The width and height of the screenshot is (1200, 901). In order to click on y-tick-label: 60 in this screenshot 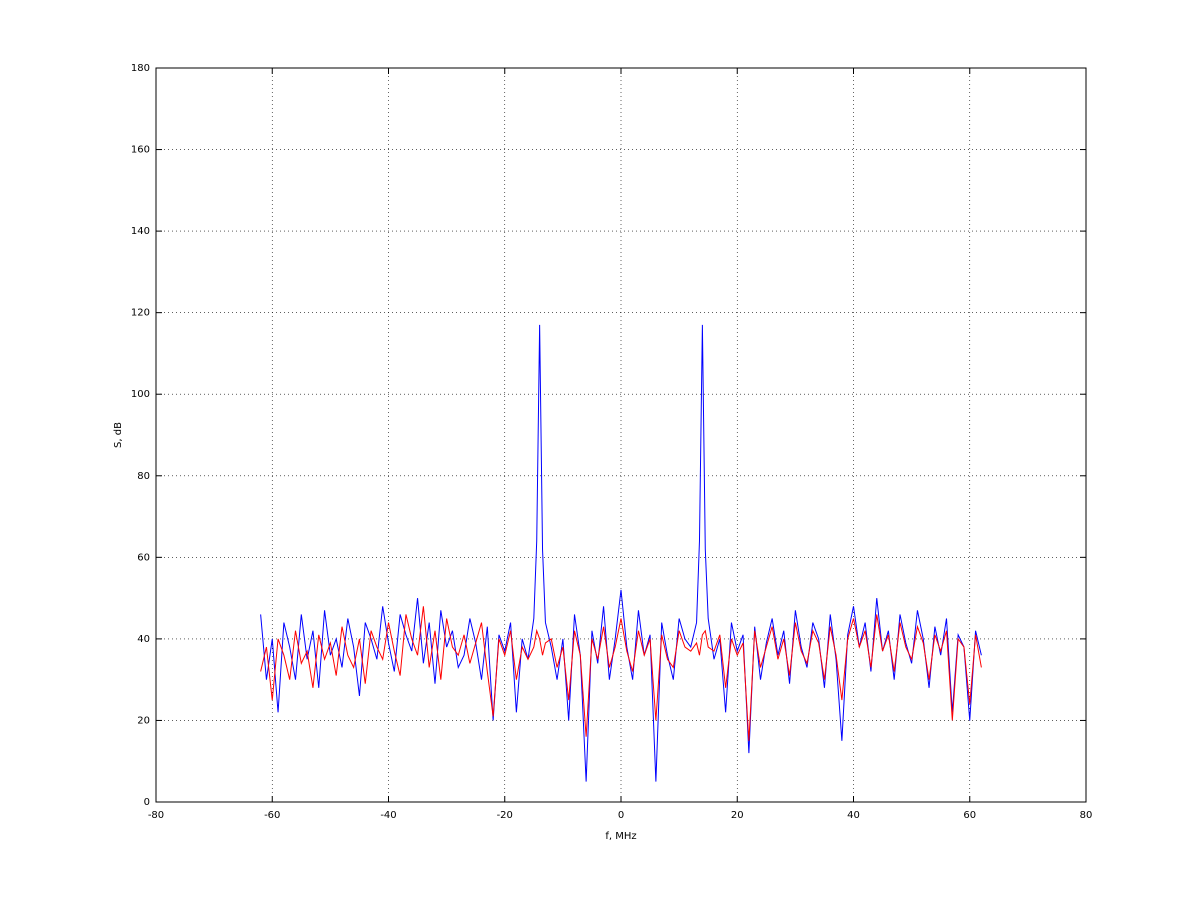, I will do `click(143, 557)`.